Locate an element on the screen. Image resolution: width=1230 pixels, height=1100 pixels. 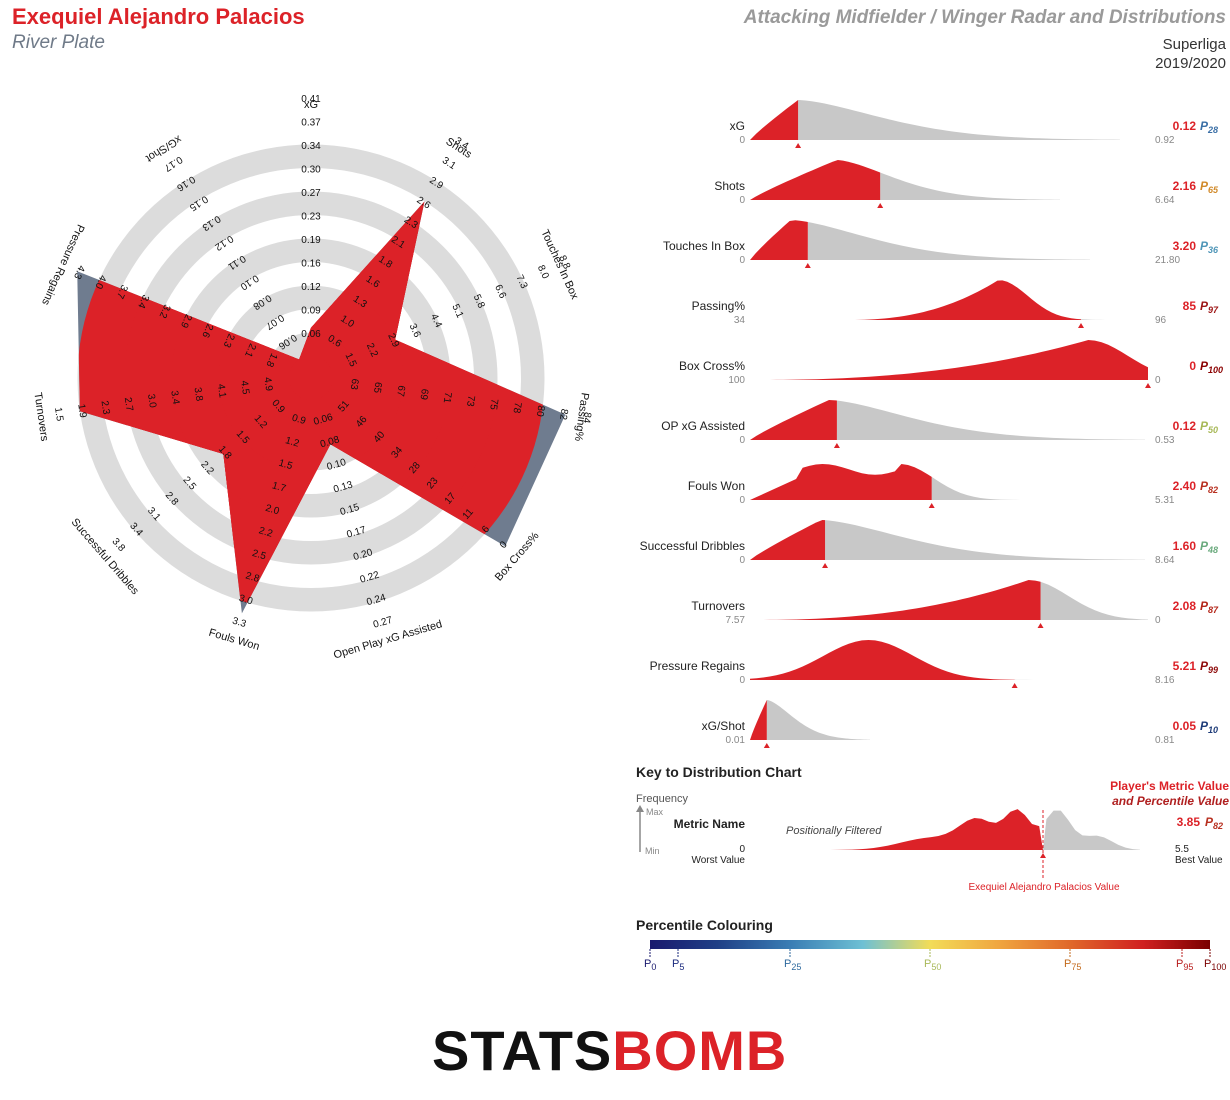
key-header-line1: Player's Metric Value is located at coordinates (1169, 786).